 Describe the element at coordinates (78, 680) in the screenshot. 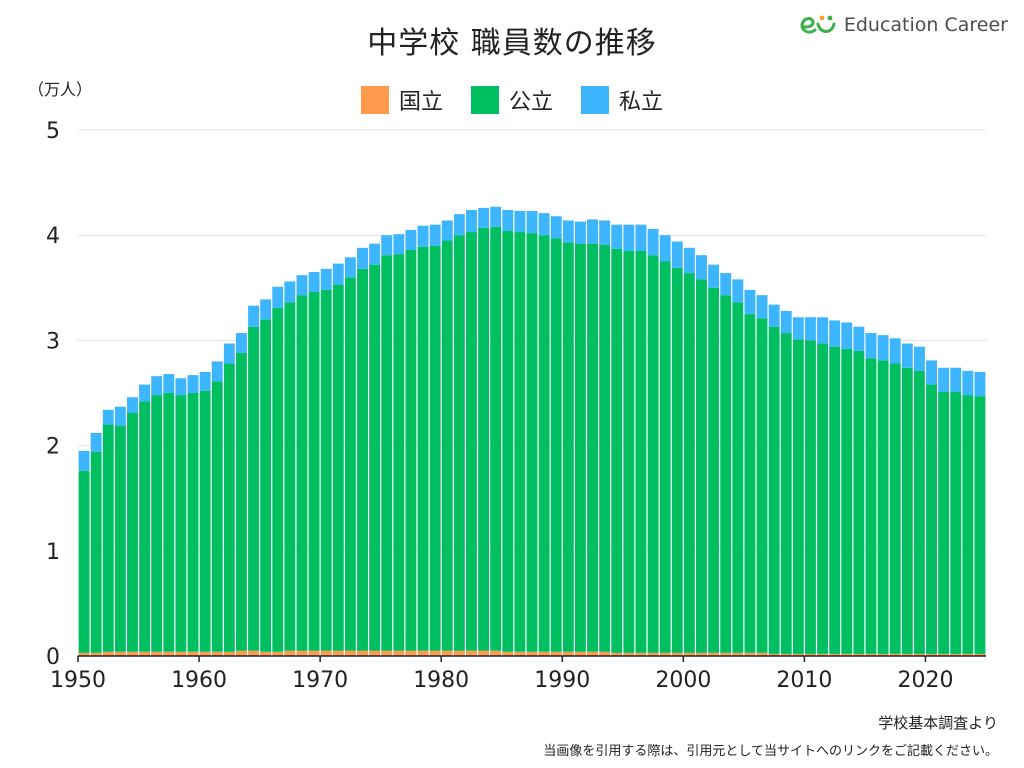

I see `x-tick-label: 1950` at that location.